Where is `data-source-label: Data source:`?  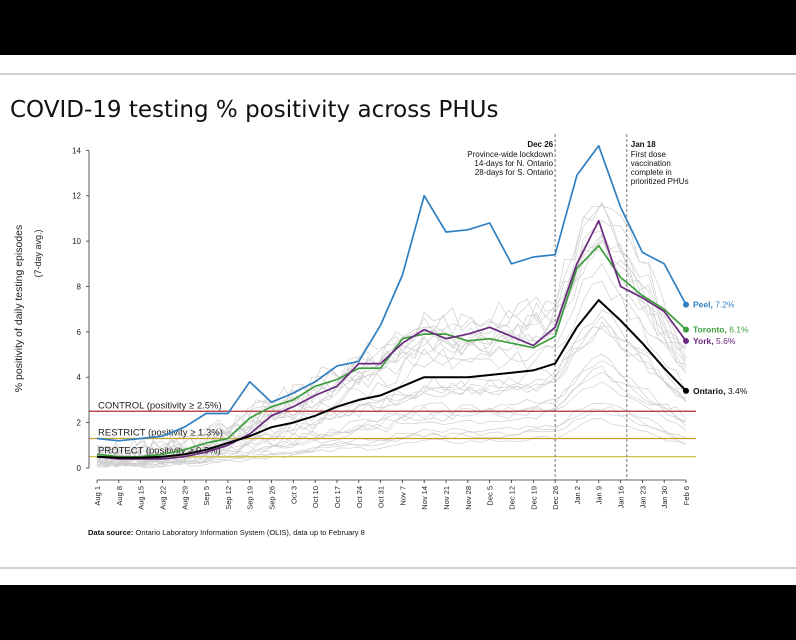 data-source-label: Data source: is located at coordinates (111, 532).